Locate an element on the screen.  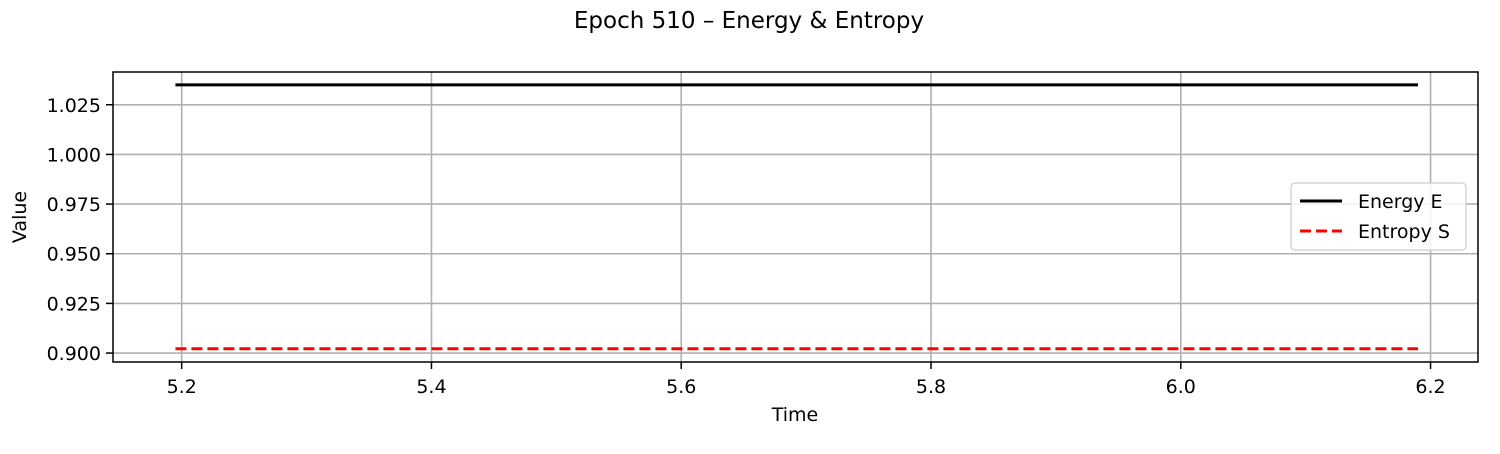
y-tick-label: 0.975 is located at coordinates (74, 205).